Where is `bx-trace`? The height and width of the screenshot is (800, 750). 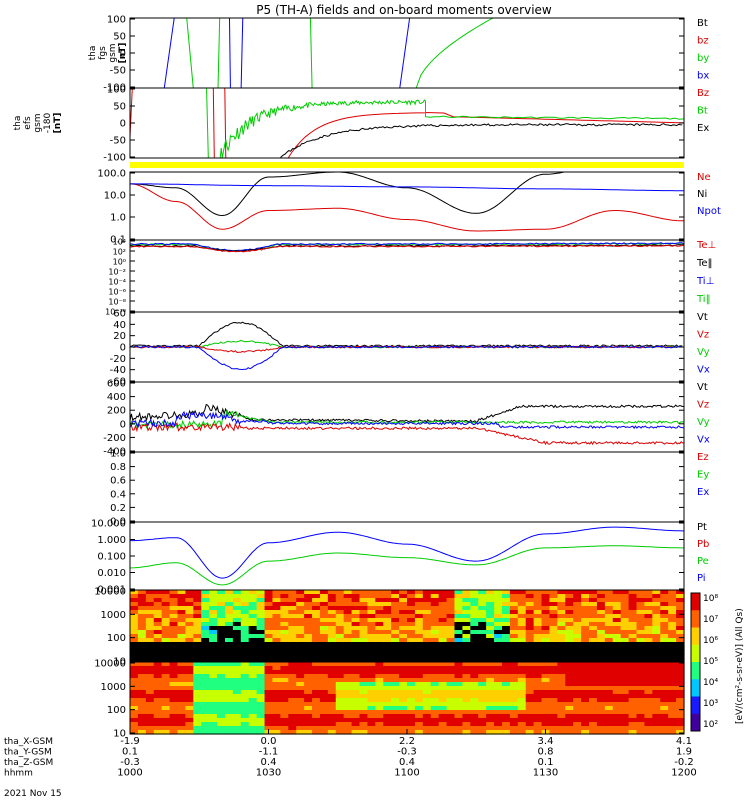
bx-trace is located at coordinates (405, 53).